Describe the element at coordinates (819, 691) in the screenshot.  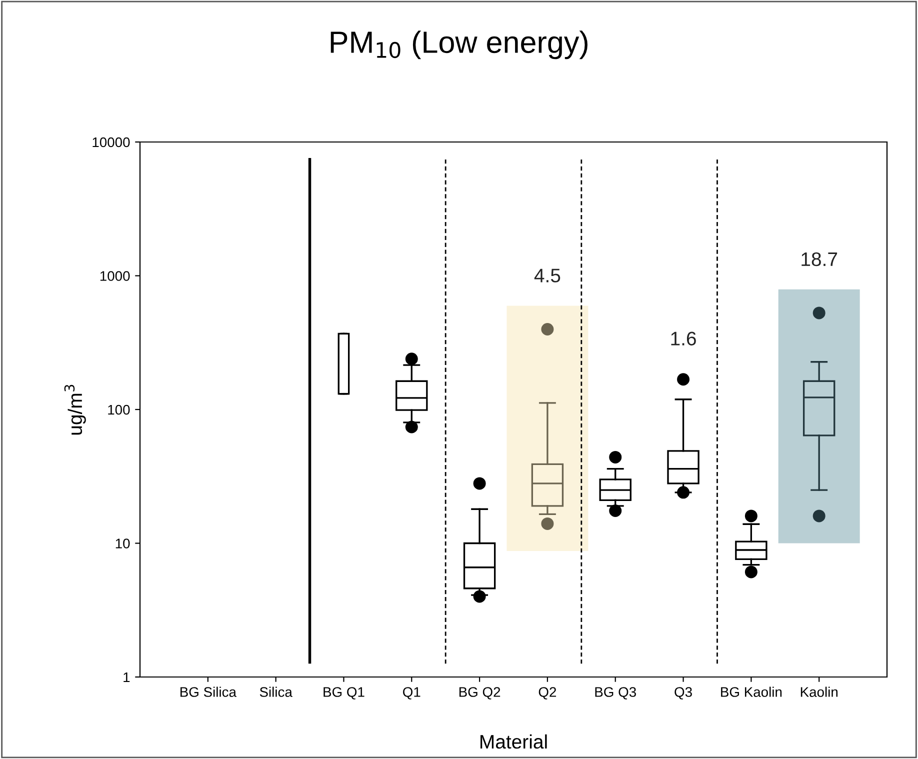
I see `x-tick-label: Kaolin` at that location.